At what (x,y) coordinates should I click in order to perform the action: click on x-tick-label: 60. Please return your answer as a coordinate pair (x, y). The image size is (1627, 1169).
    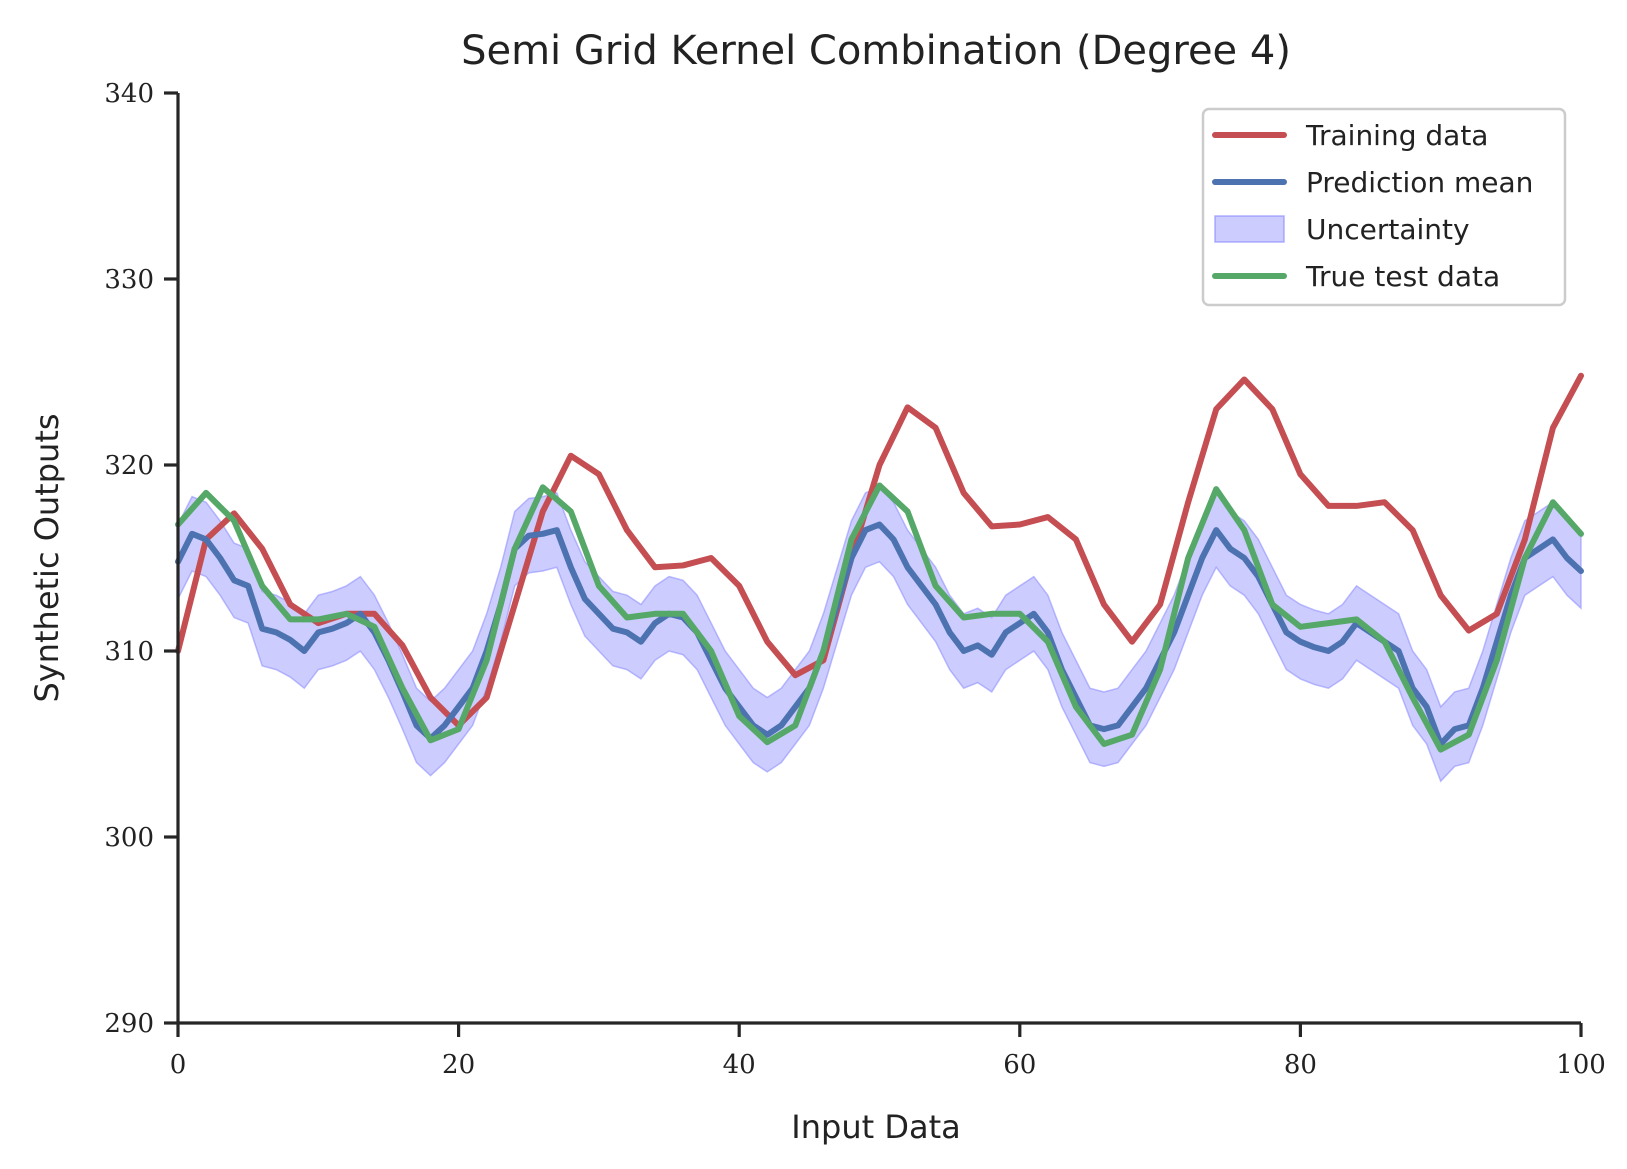
    Looking at the image, I should click on (1019, 1065).